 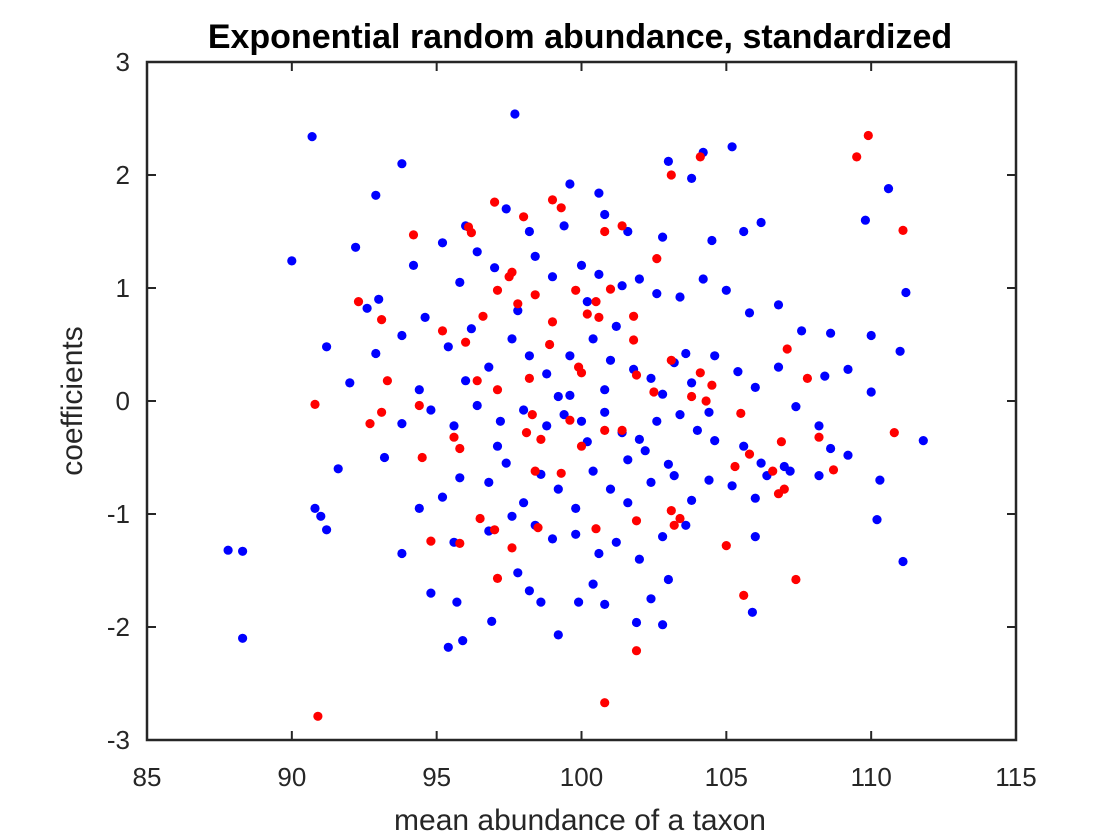 I want to click on y-tick-label: 0, so click(x=123, y=401).